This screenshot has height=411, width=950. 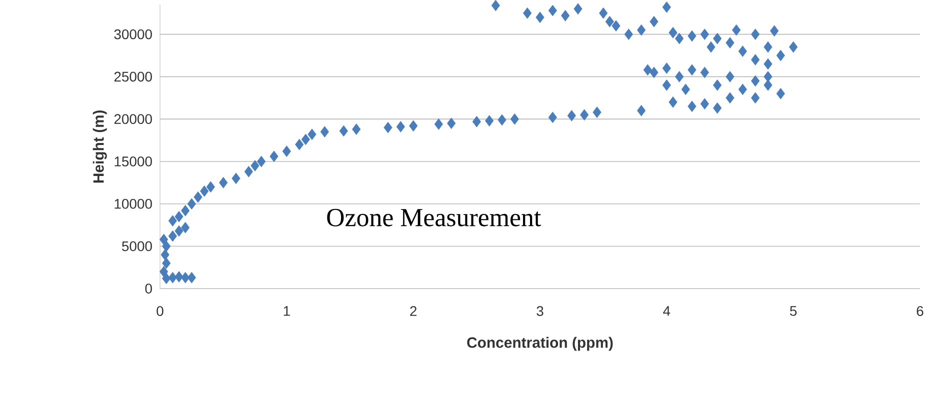 I want to click on annotation: Ozone Measurement, so click(x=434, y=218).